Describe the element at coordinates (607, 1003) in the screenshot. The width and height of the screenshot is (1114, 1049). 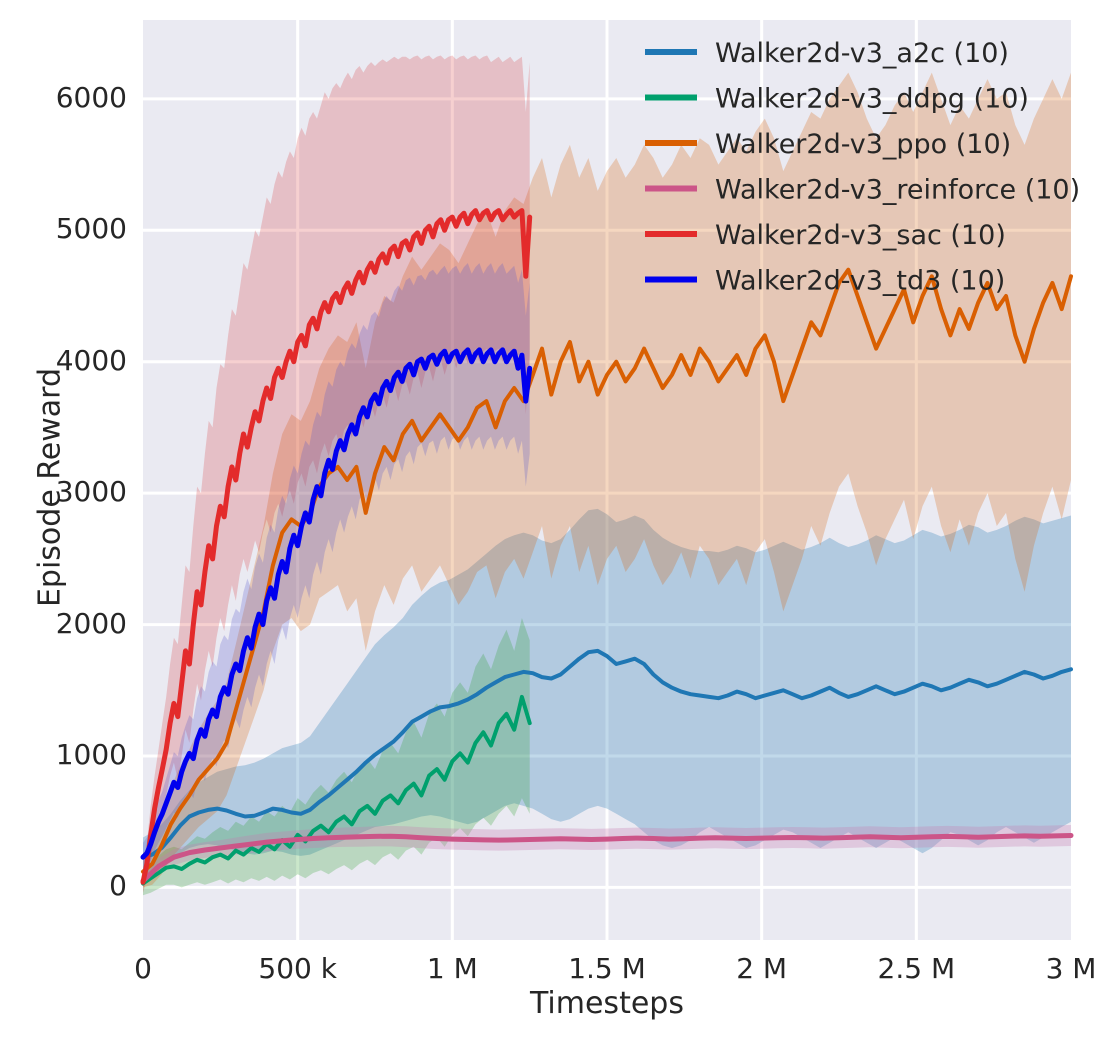
I see `x-axis-label: Timesteps` at that location.